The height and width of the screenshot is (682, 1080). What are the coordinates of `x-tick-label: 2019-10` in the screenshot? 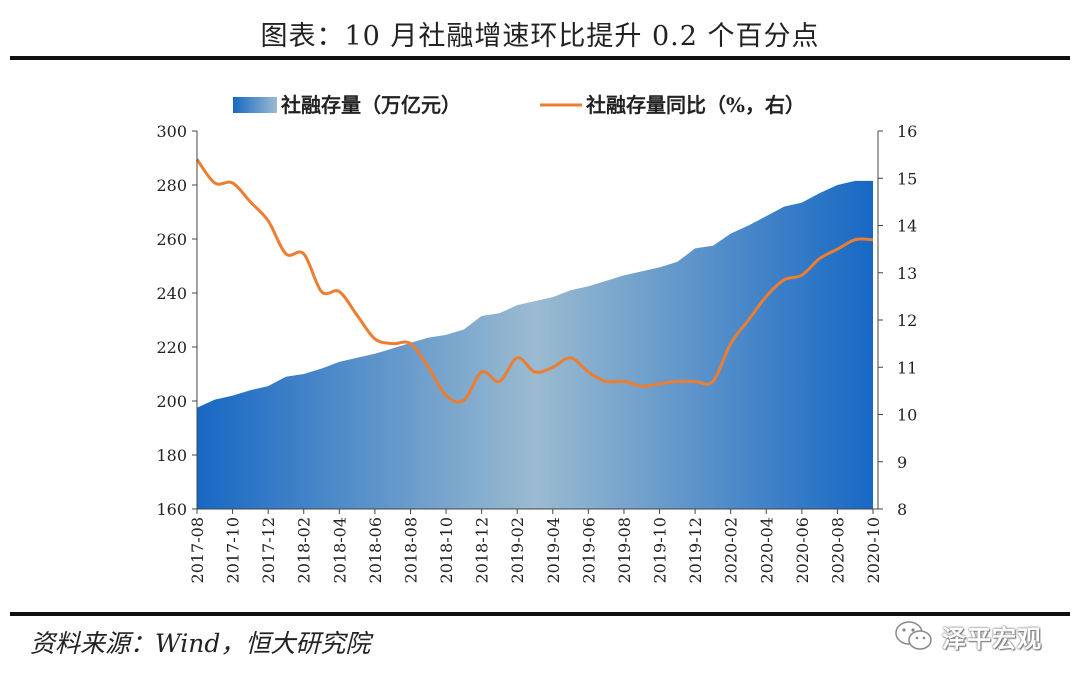 It's located at (660, 550).